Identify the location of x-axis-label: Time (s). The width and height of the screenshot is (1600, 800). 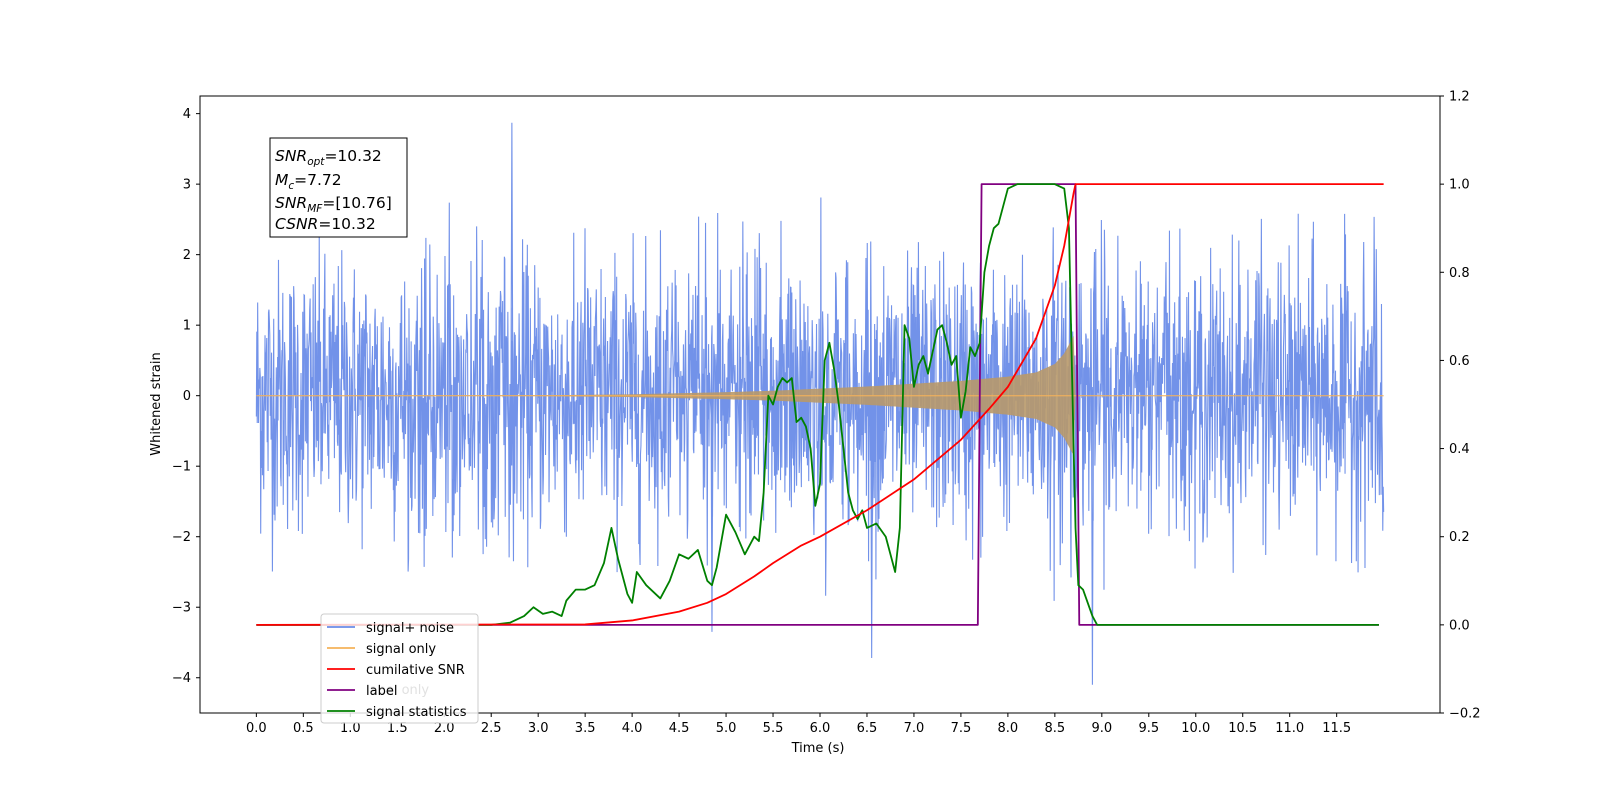
(818, 748).